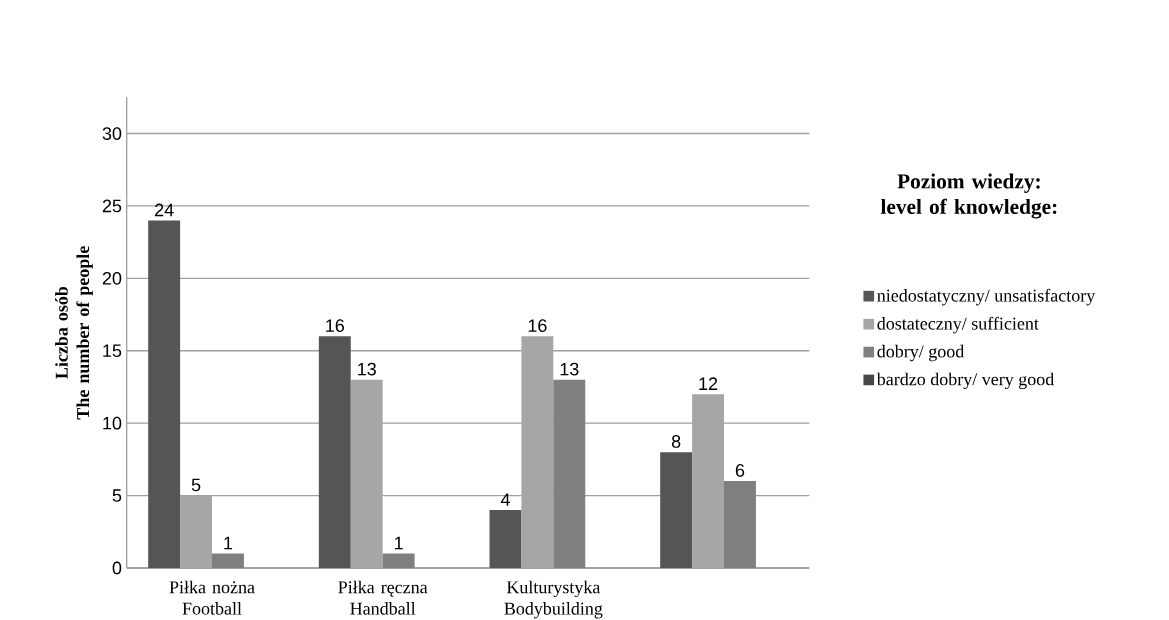 The width and height of the screenshot is (1169, 620). Describe the element at coordinates (968, 196) in the screenshot. I see `legend-title: Poziom wiedzy: level of knowledge:` at that location.